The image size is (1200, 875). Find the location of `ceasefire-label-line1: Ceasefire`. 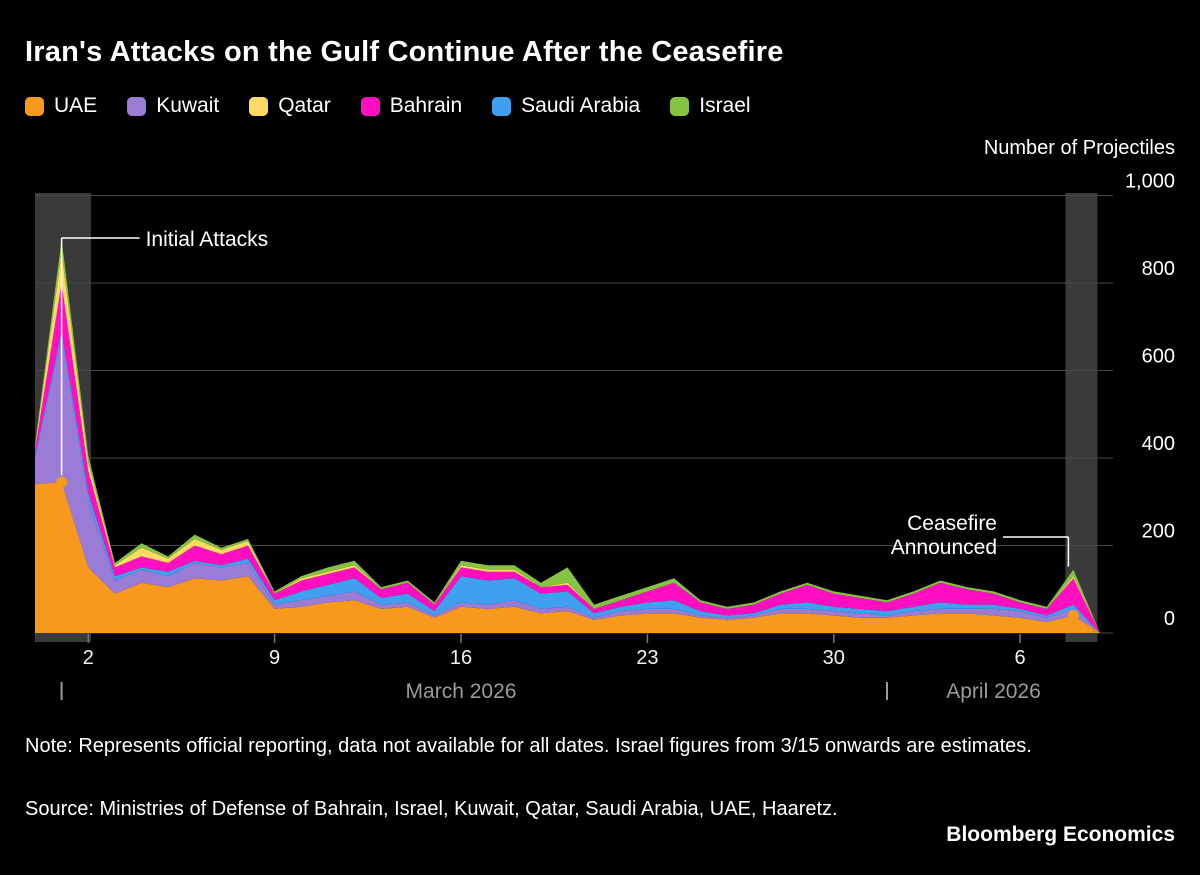

ceasefire-label-line1: Ceasefire is located at coordinates (952, 523).